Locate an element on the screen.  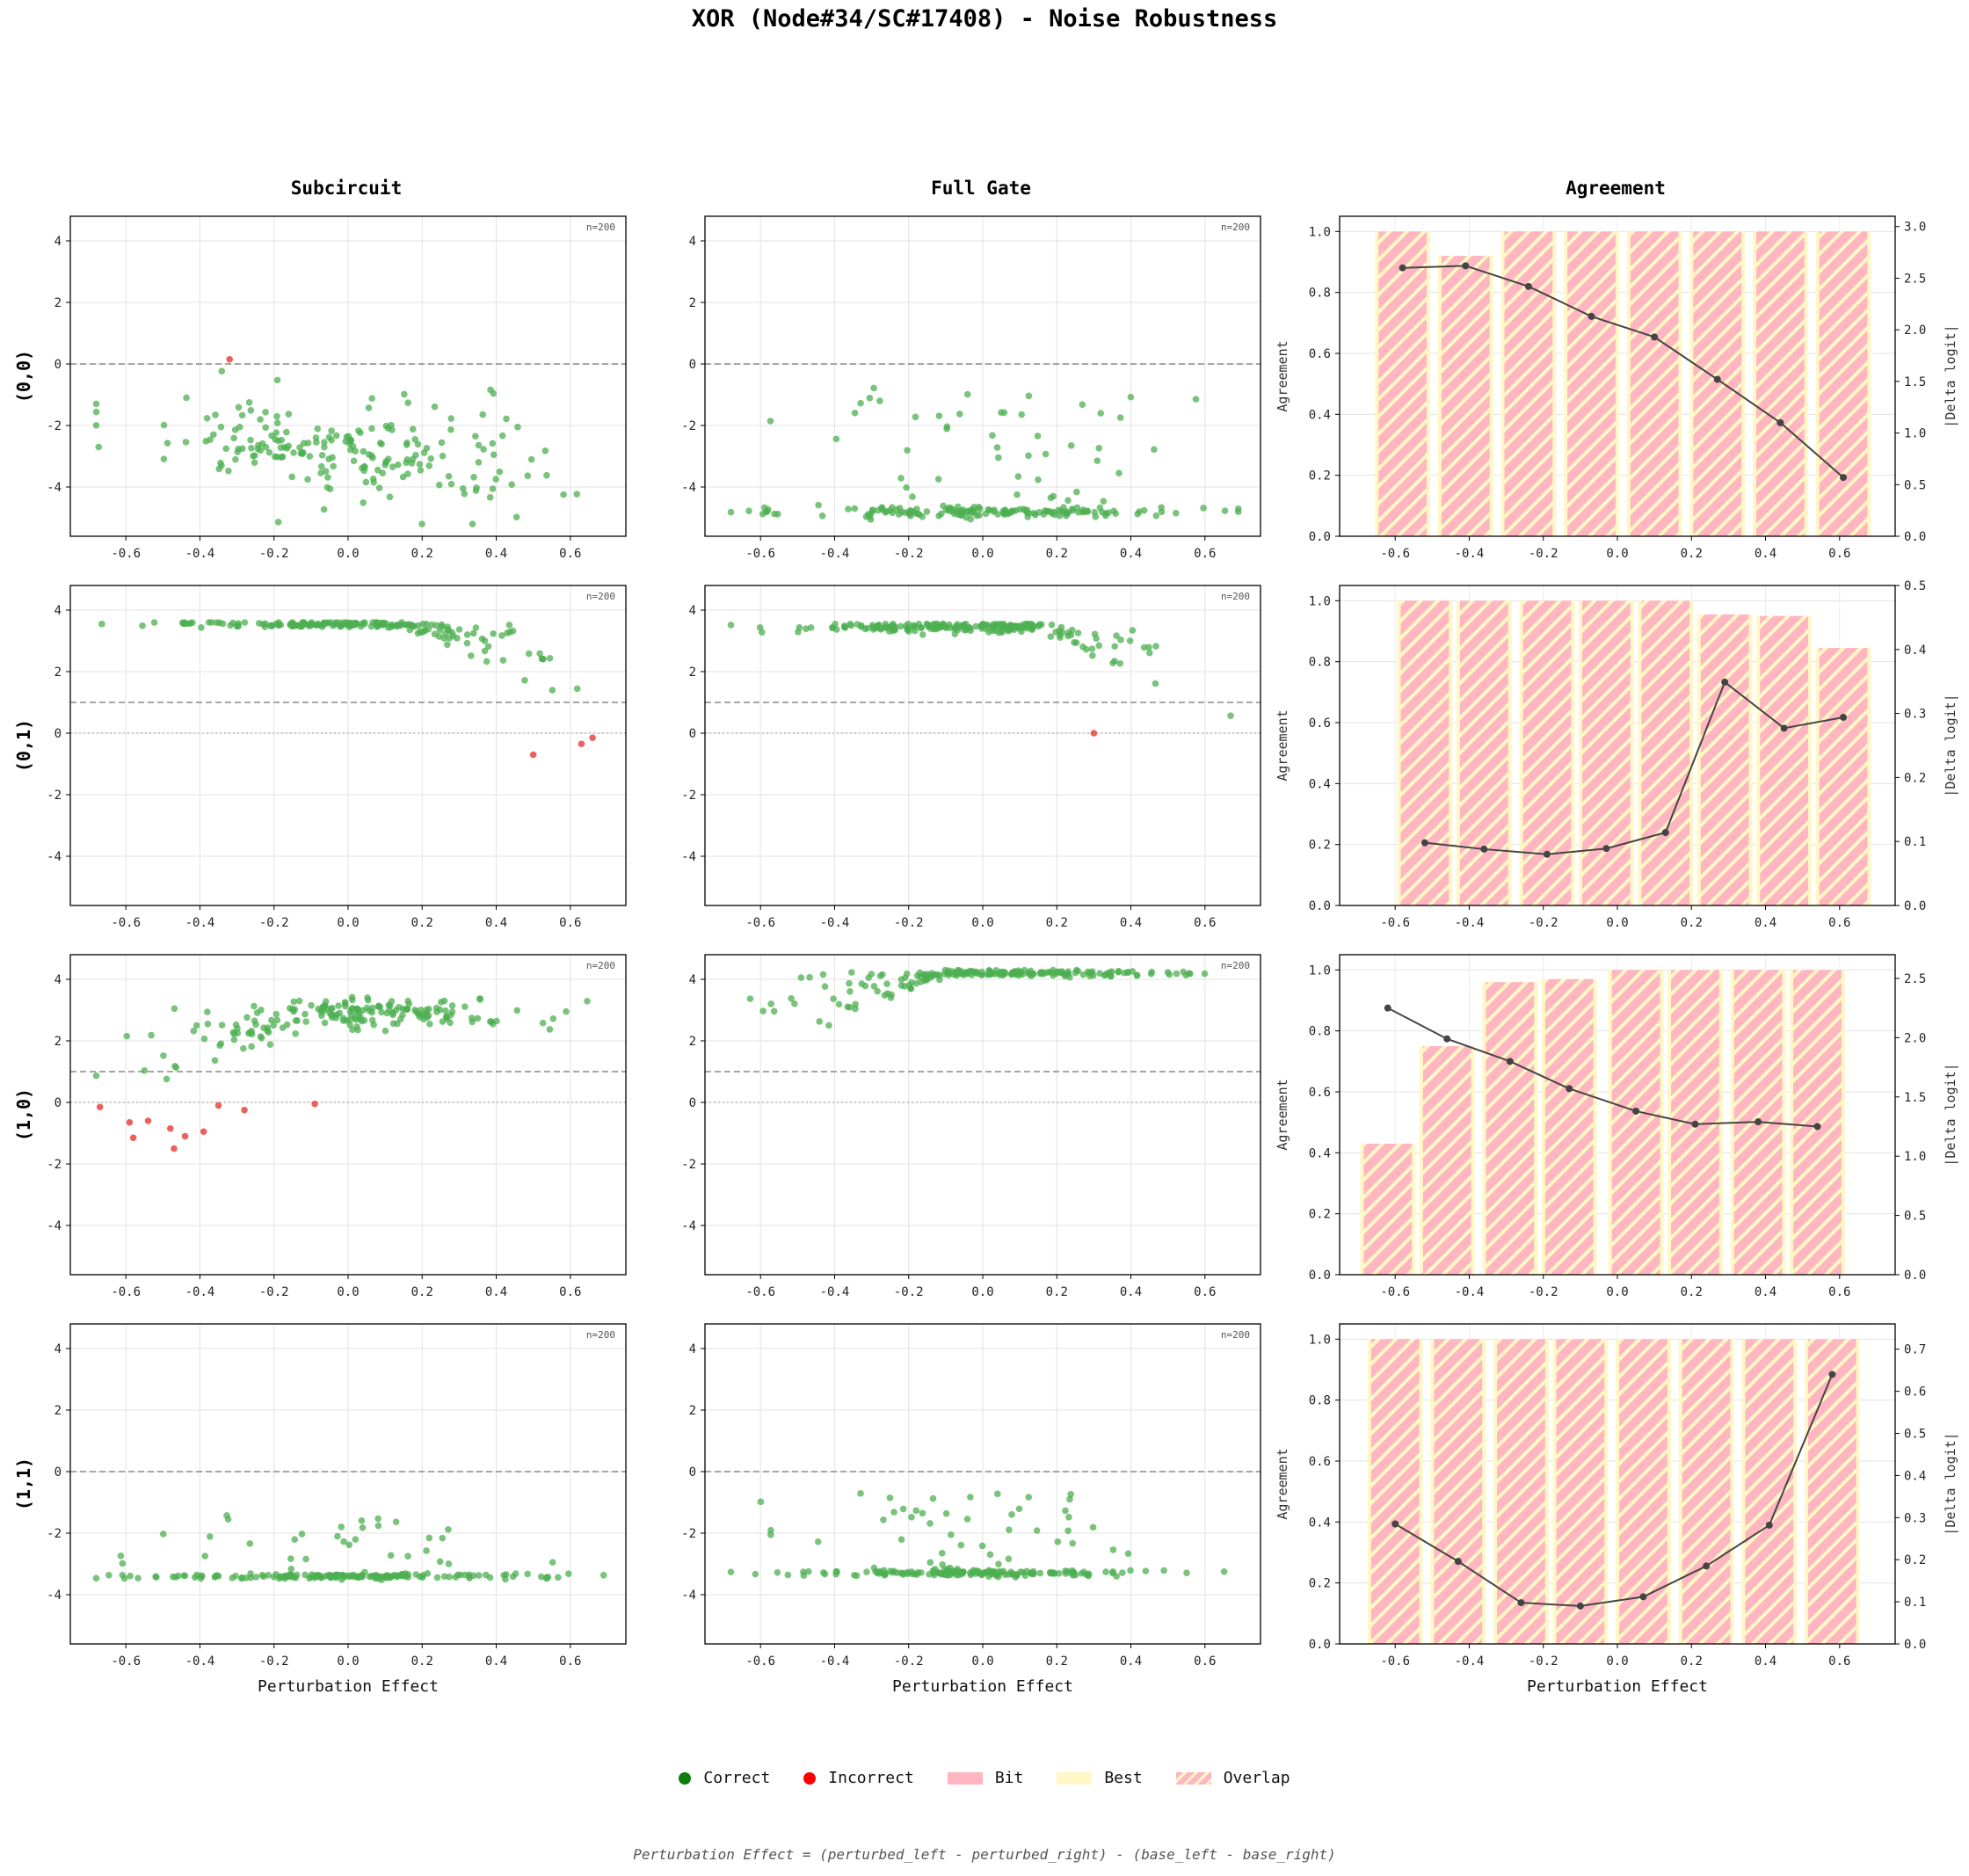
x-tick-label: -0.4 is located at coordinates (1470, 554).